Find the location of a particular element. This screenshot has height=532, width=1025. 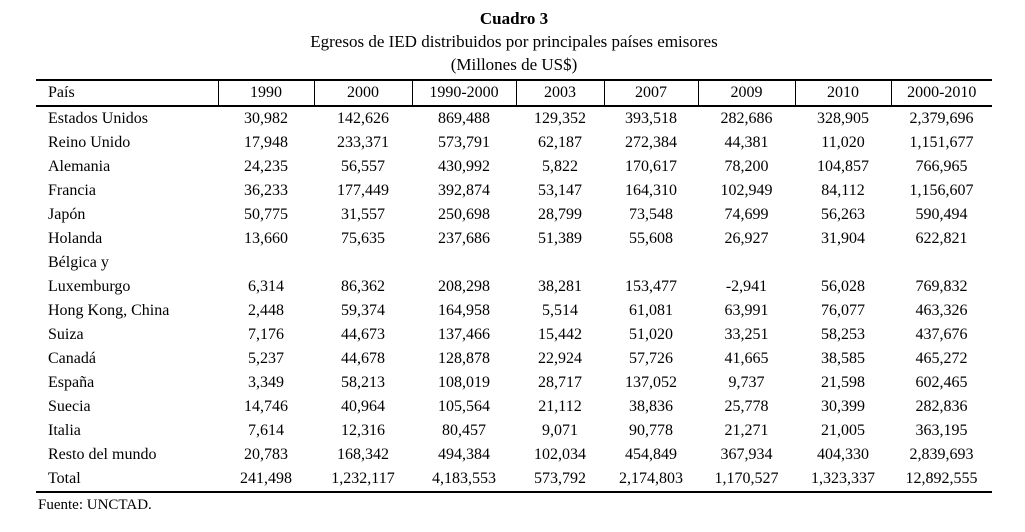

value-cell: 2,839,693 is located at coordinates (941, 454).